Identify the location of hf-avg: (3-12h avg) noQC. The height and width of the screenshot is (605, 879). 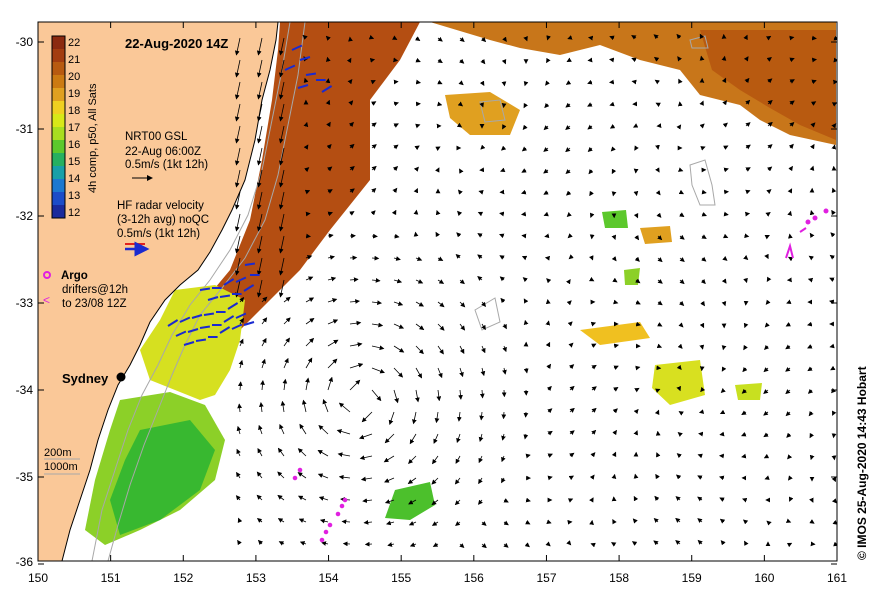
(163, 220).